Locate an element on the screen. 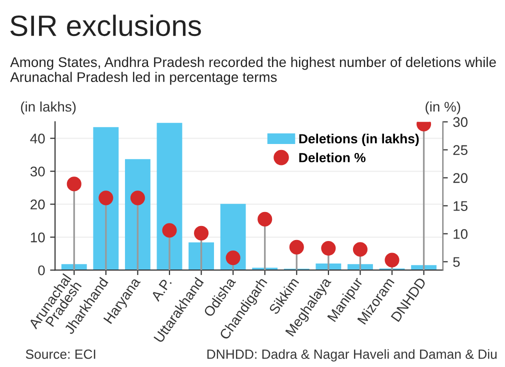 Image resolution: width=505 pixels, height=367 pixels. y2-tick-label: 20 is located at coordinates (460, 178).